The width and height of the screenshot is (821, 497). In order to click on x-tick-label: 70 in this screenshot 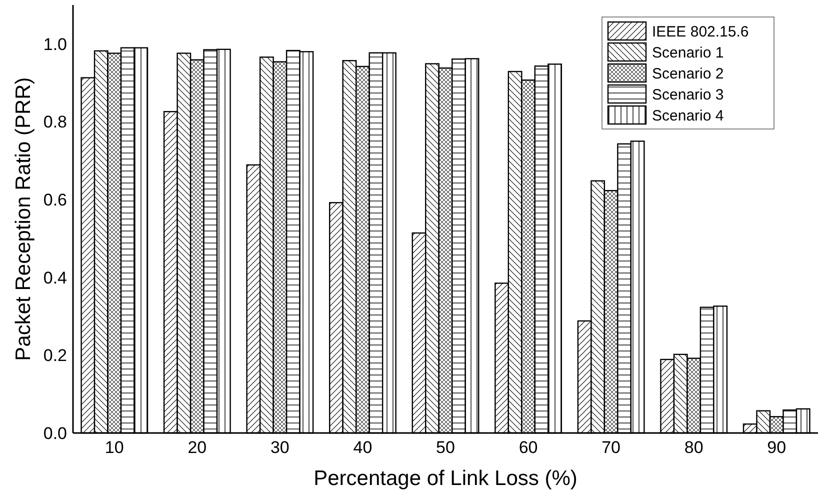, I will do `click(611, 447)`.